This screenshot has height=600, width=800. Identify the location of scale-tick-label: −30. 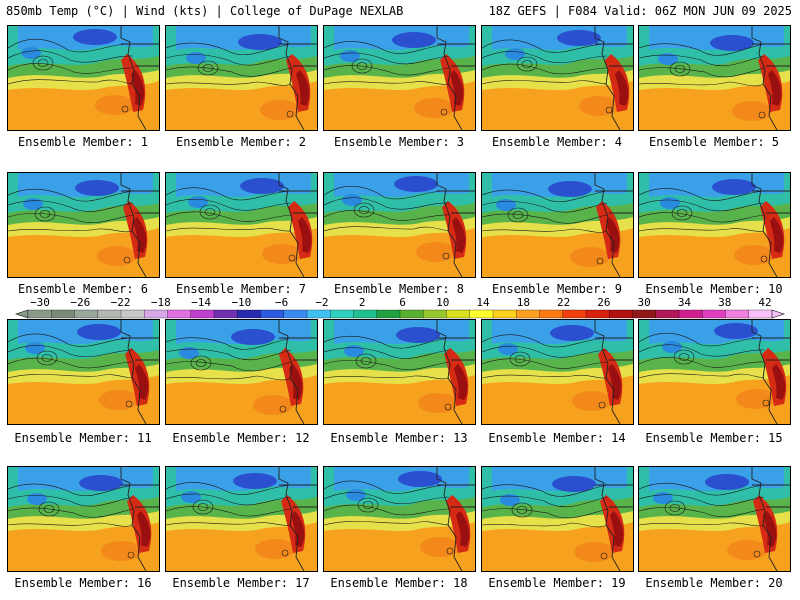
(40, 302).